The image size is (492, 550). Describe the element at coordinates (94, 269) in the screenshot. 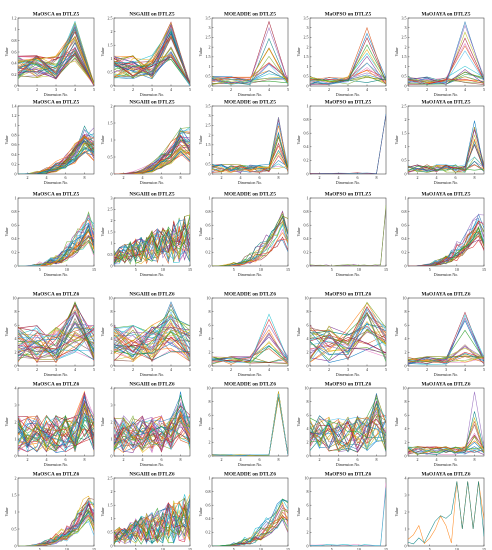

I see `x-tick-label: 15` at that location.